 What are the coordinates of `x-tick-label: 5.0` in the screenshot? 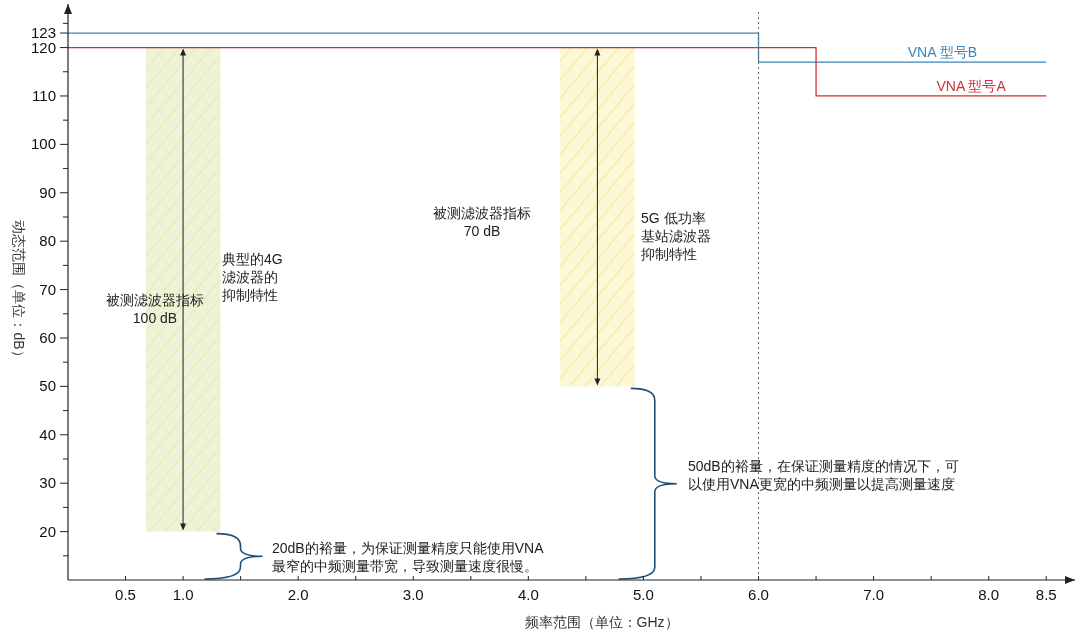 It's located at (643, 594).